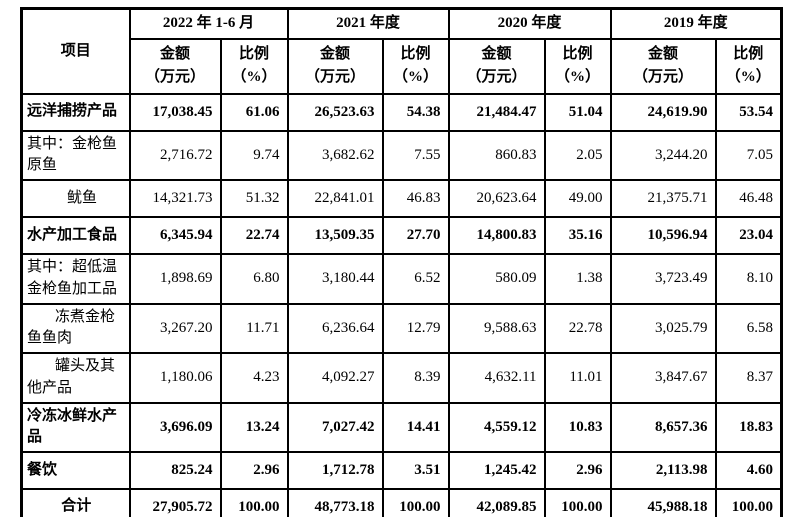 This screenshot has height=517, width=800. Describe the element at coordinates (175, 155) in the screenshot. I see `amount-cell: 2,716.72` at that location.